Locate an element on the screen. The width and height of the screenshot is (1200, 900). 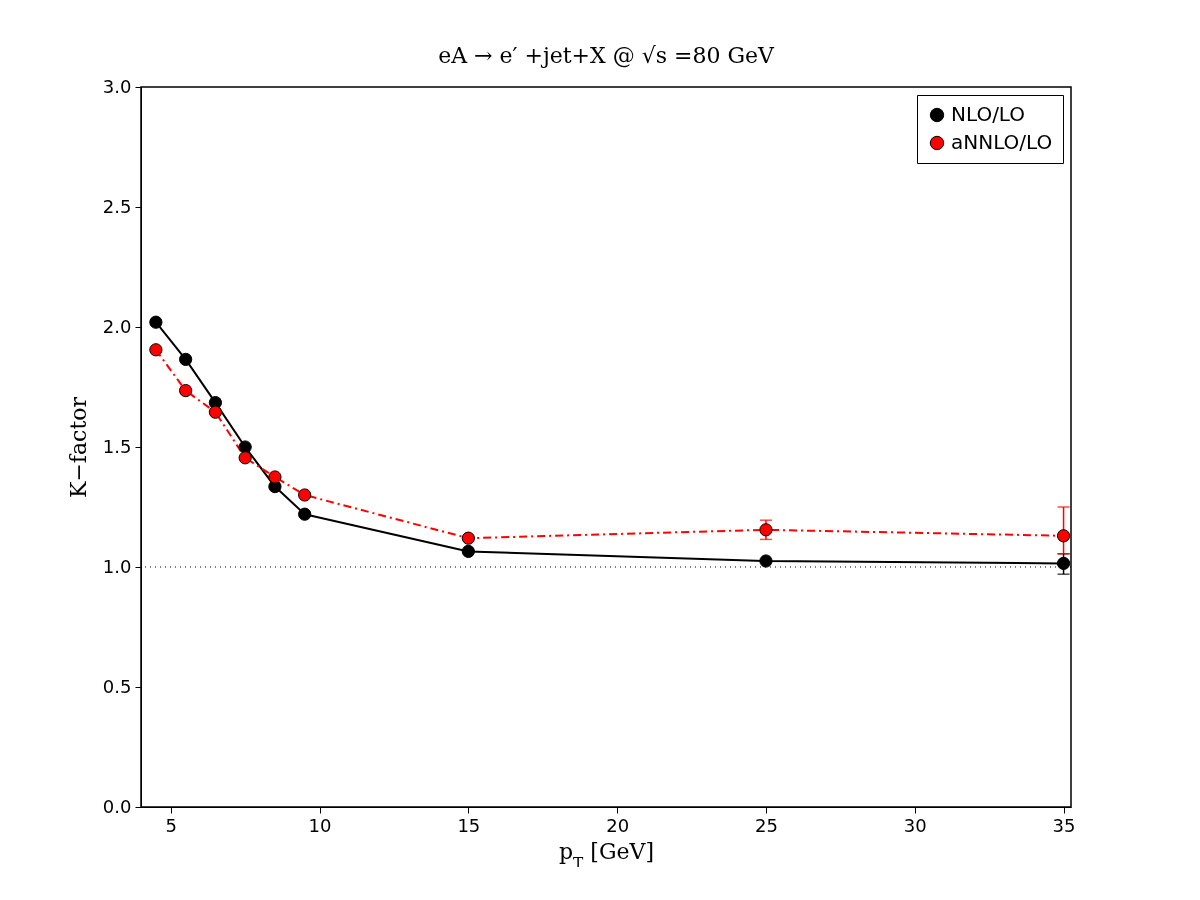
y-tick-label: 3.0 is located at coordinates (117, 86).